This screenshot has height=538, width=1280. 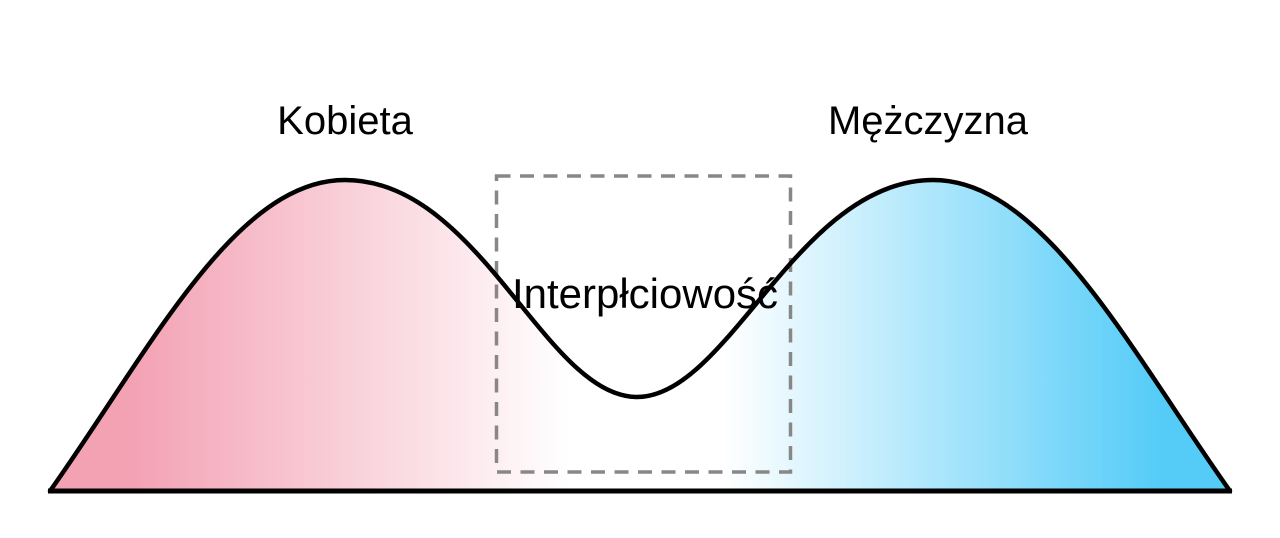 What do you see at coordinates (645, 293) in the screenshot?
I see `label-interplciowosc: Interpłciowość` at bounding box center [645, 293].